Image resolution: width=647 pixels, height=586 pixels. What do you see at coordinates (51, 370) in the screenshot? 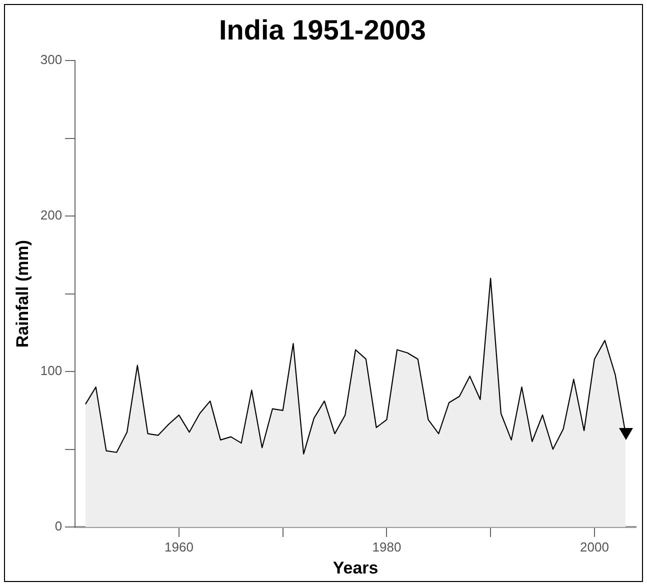
I see `y-tick-label: 100` at bounding box center [51, 370].